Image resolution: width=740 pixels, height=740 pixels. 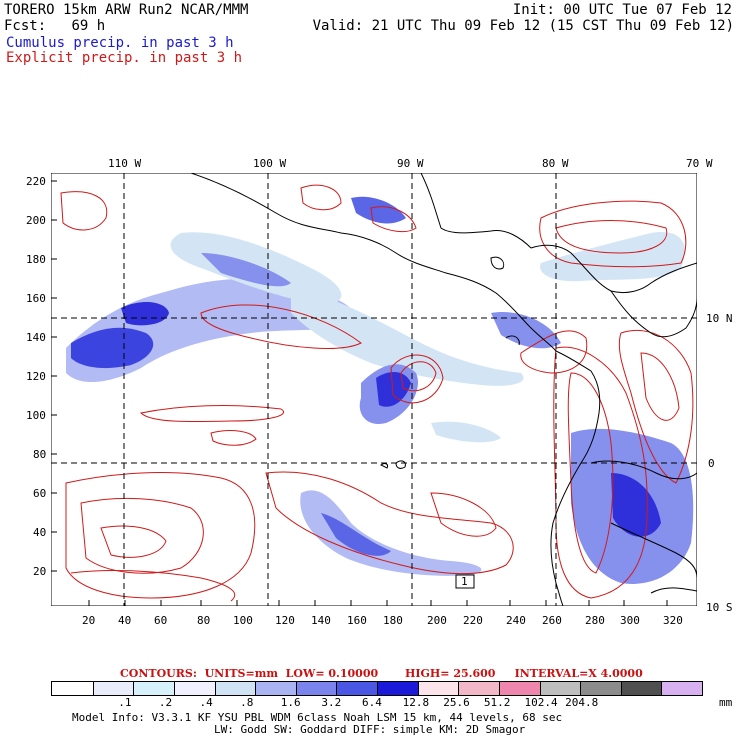 I want to click on colorbar, so click(x=377, y=688).